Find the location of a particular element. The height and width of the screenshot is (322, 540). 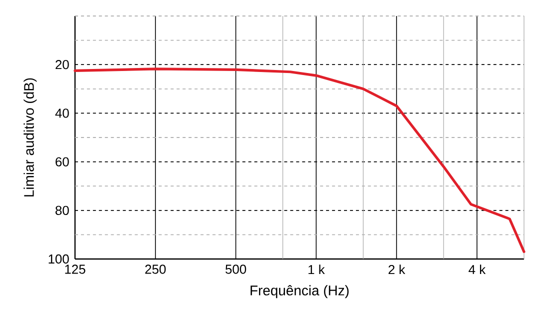

y-tick-label: 60 is located at coordinates (62, 161).